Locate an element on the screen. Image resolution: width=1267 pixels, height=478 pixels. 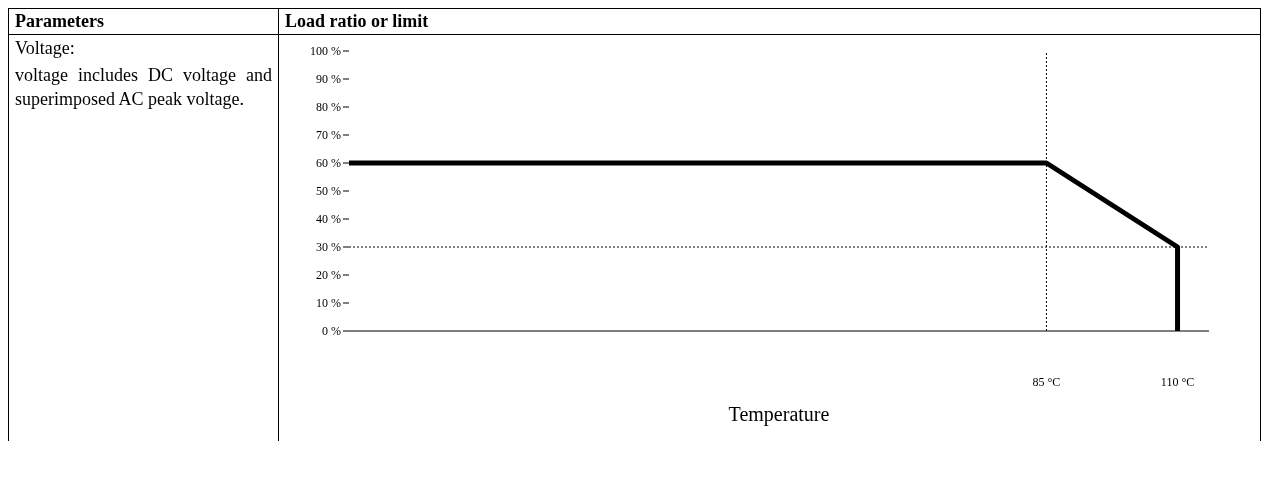
text: Voltage: is located at coordinates (45, 48).